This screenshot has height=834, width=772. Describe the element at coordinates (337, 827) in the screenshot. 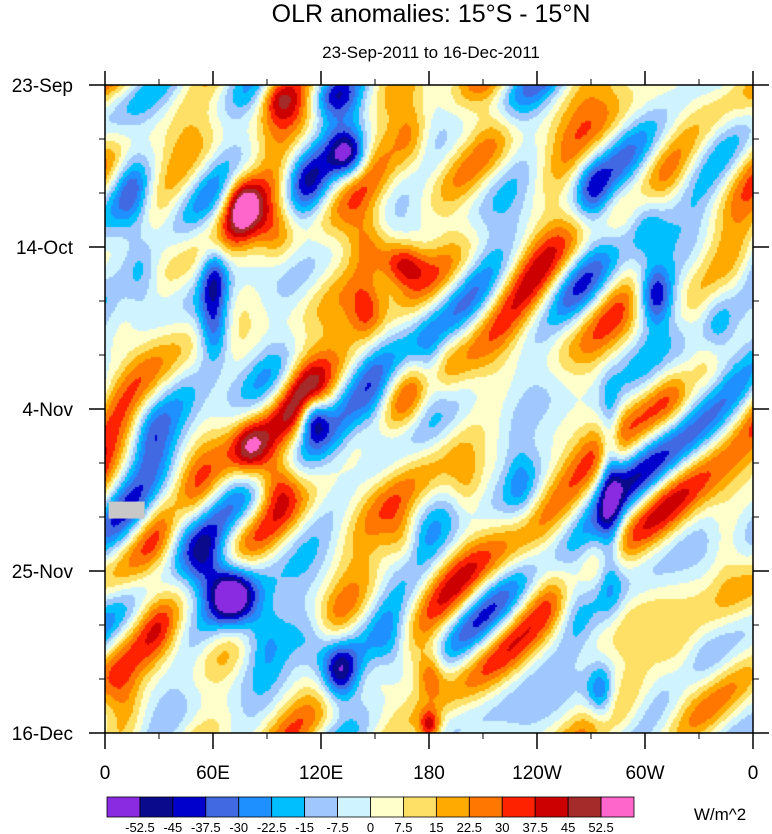

I see `colorbar-level-label: -7.5` at that location.